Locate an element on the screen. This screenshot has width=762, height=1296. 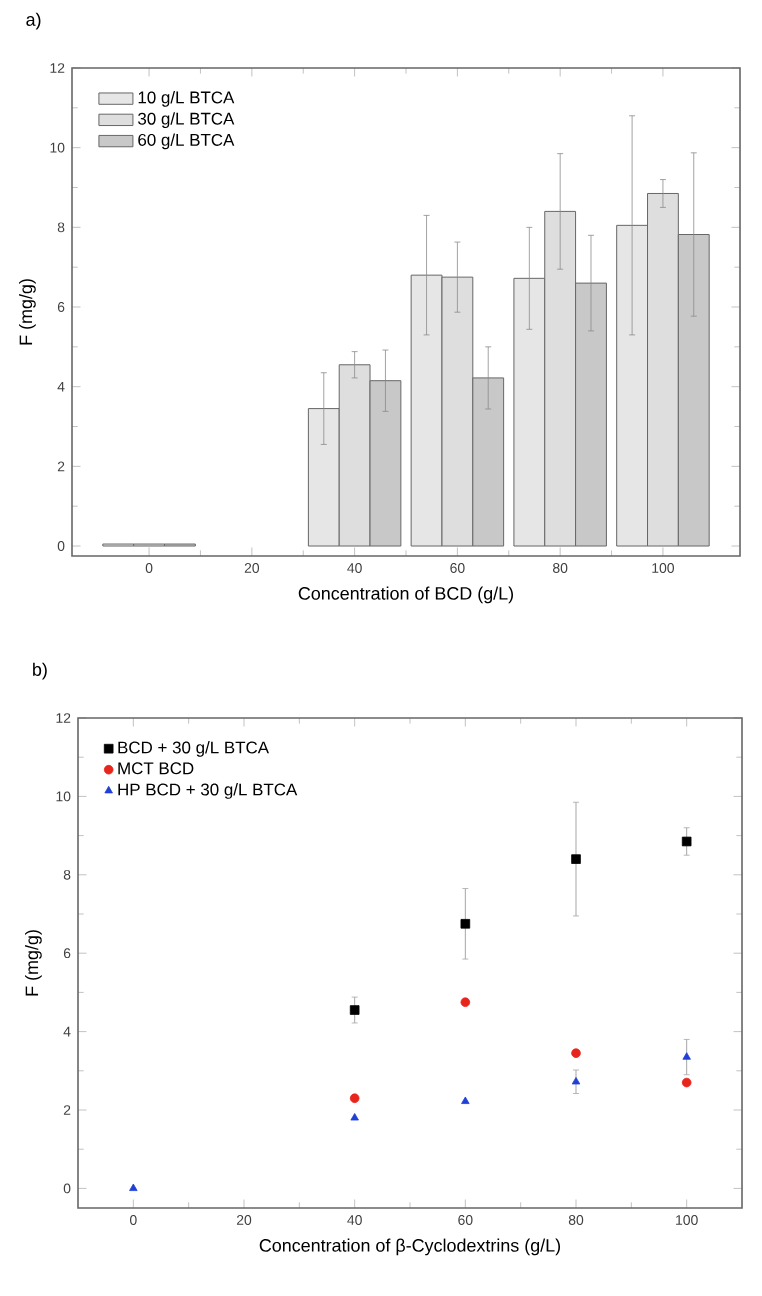
chart-title: b) is located at coordinates (40, 671).